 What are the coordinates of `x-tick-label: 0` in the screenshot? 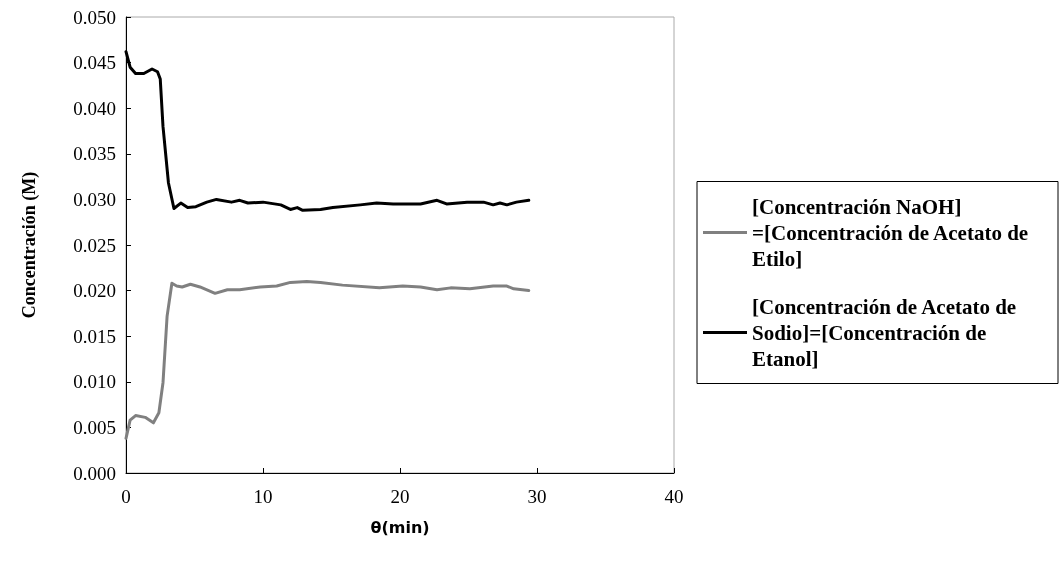 It's located at (126, 496).